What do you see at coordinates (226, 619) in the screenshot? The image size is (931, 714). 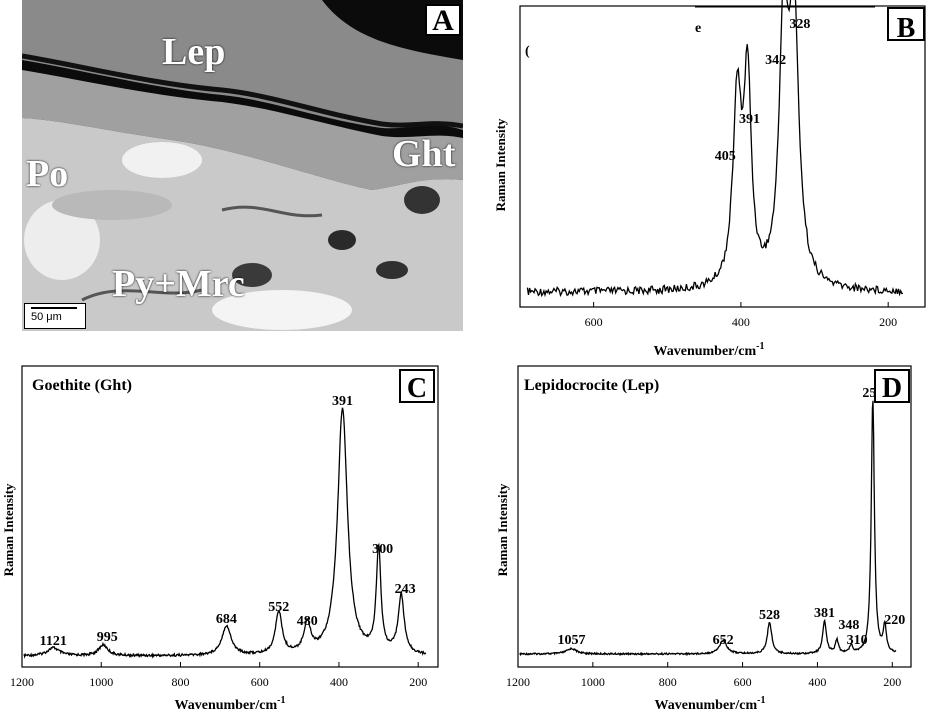 I see `peak-label-684: 684` at bounding box center [226, 619].